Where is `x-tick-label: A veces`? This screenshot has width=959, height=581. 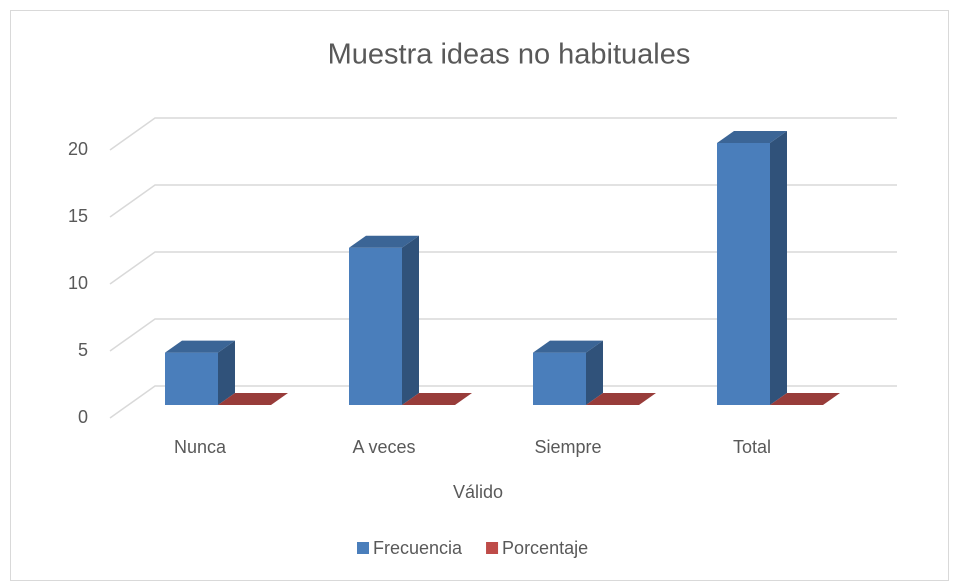 x-tick-label: A veces is located at coordinates (383, 447).